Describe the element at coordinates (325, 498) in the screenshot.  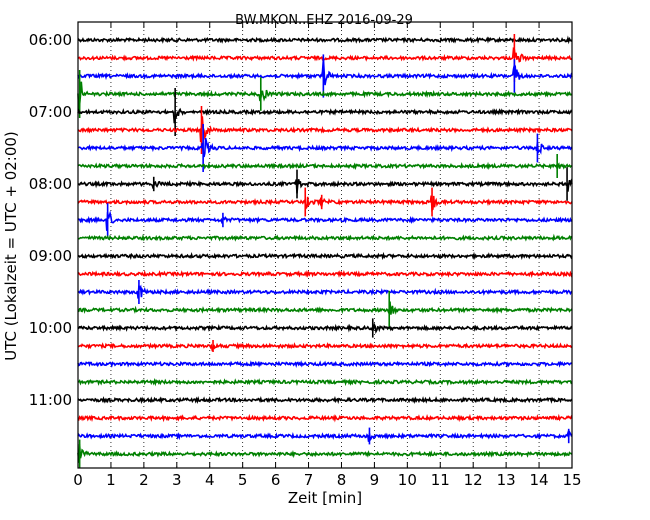
I see `x-axis-label: Zeit [min]` at that location.